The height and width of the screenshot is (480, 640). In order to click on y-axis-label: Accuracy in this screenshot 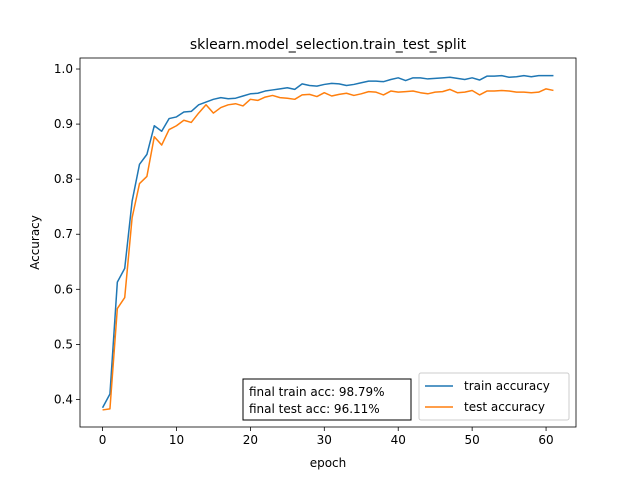, I will do `click(35, 242)`.